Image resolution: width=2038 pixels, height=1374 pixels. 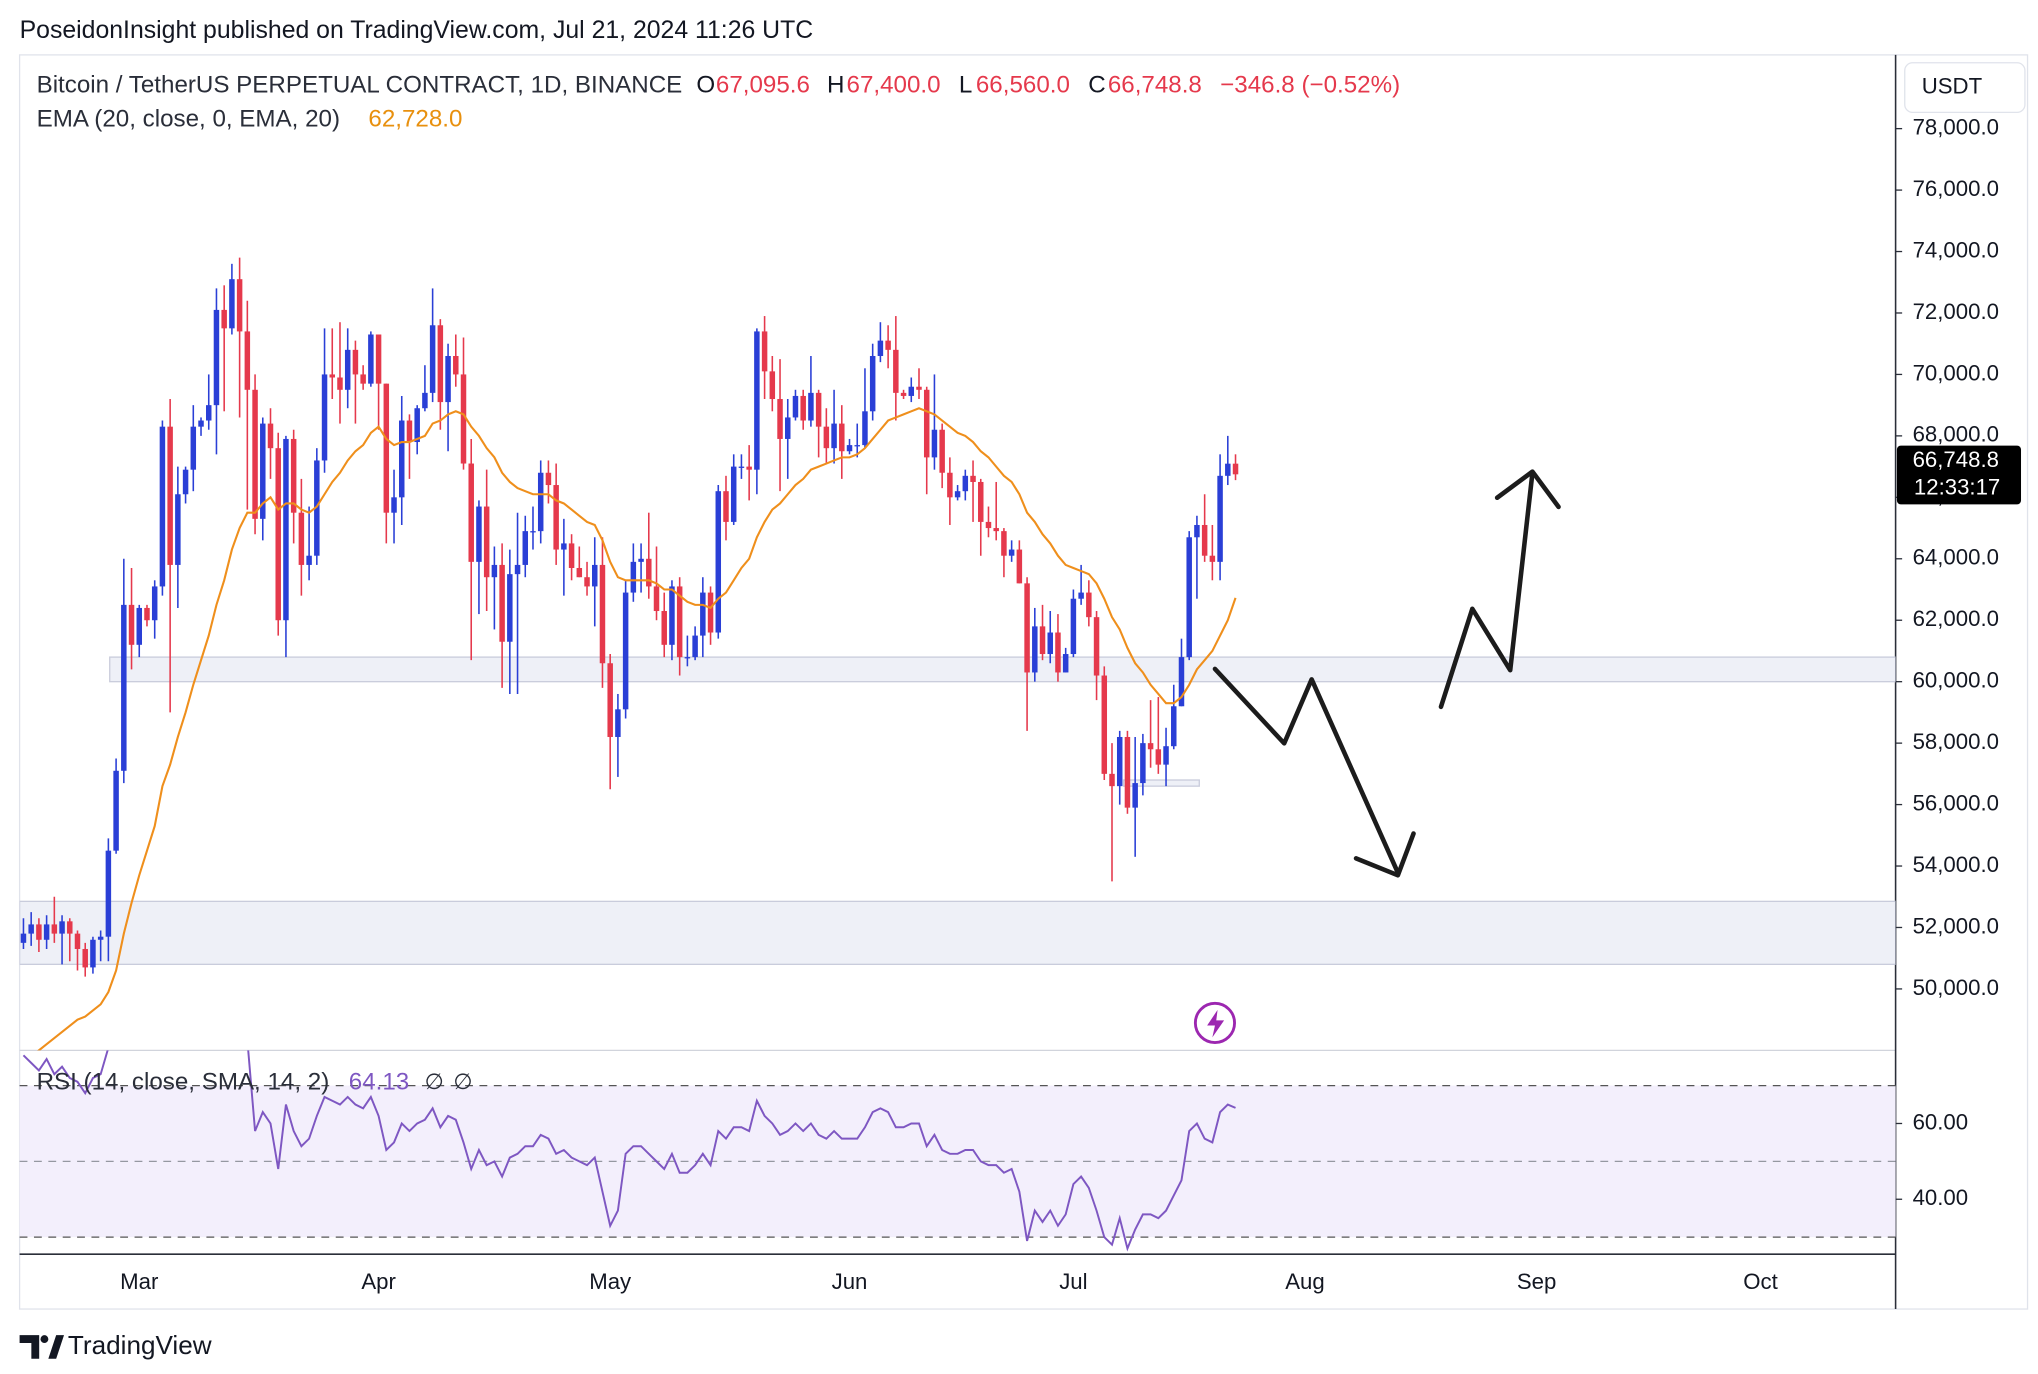 What do you see at coordinates (1956, 372) in the screenshot?
I see `y-tick-label: 70,000.0` at bounding box center [1956, 372].